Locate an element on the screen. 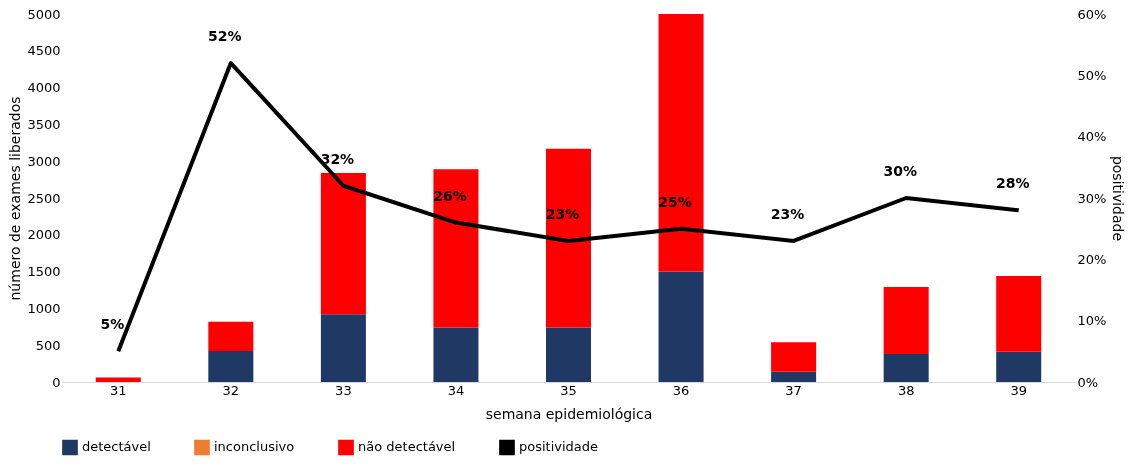 This screenshot has width=1132, height=466. x-tick-label: 35 is located at coordinates (568, 390).